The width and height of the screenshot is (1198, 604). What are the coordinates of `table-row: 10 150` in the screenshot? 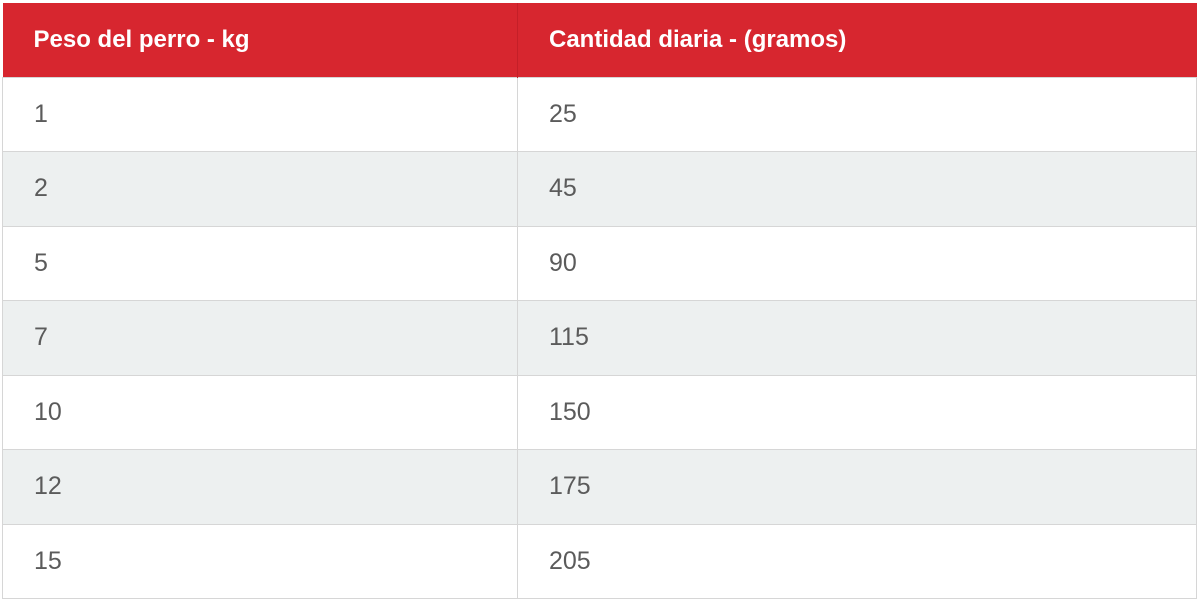 It's located at (599, 412).